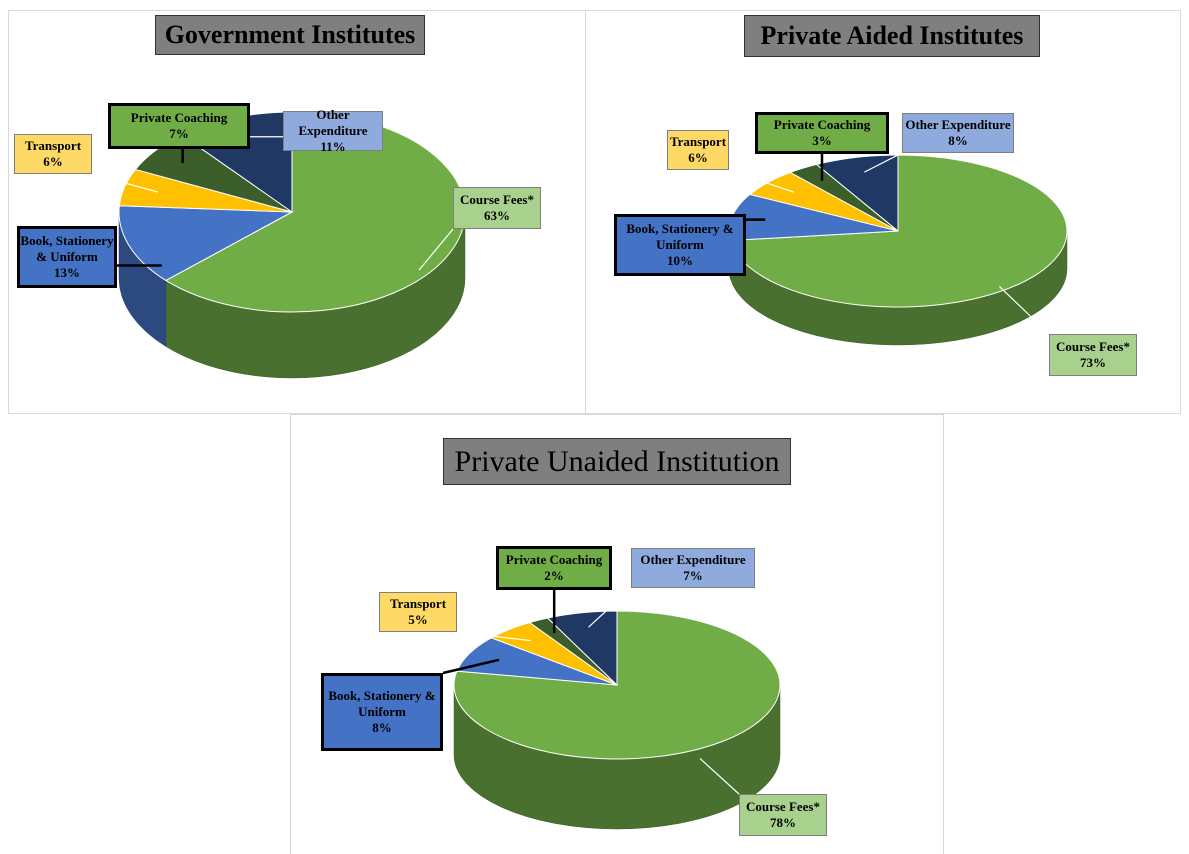 The height and width of the screenshot is (854, 1189). Describe the element at coordinates (680, 260) in the screenshot. I see `label-value: 10%` at that location.